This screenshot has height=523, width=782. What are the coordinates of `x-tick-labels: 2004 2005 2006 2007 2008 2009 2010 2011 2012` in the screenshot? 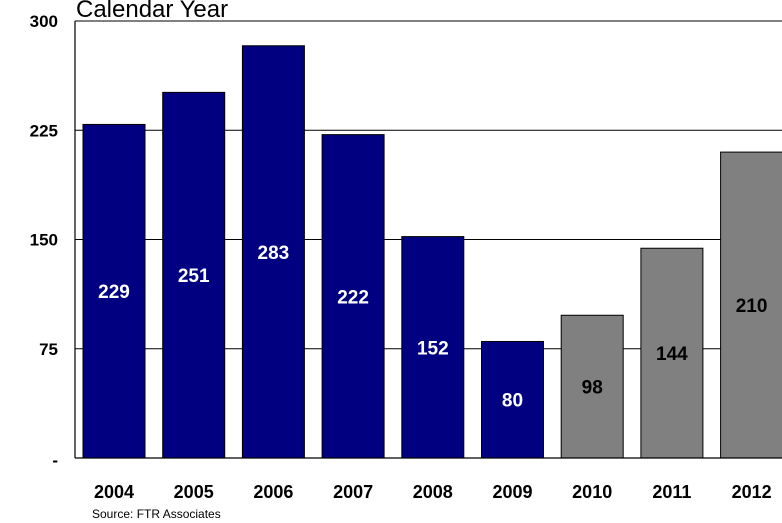 It's located at (433, 492).